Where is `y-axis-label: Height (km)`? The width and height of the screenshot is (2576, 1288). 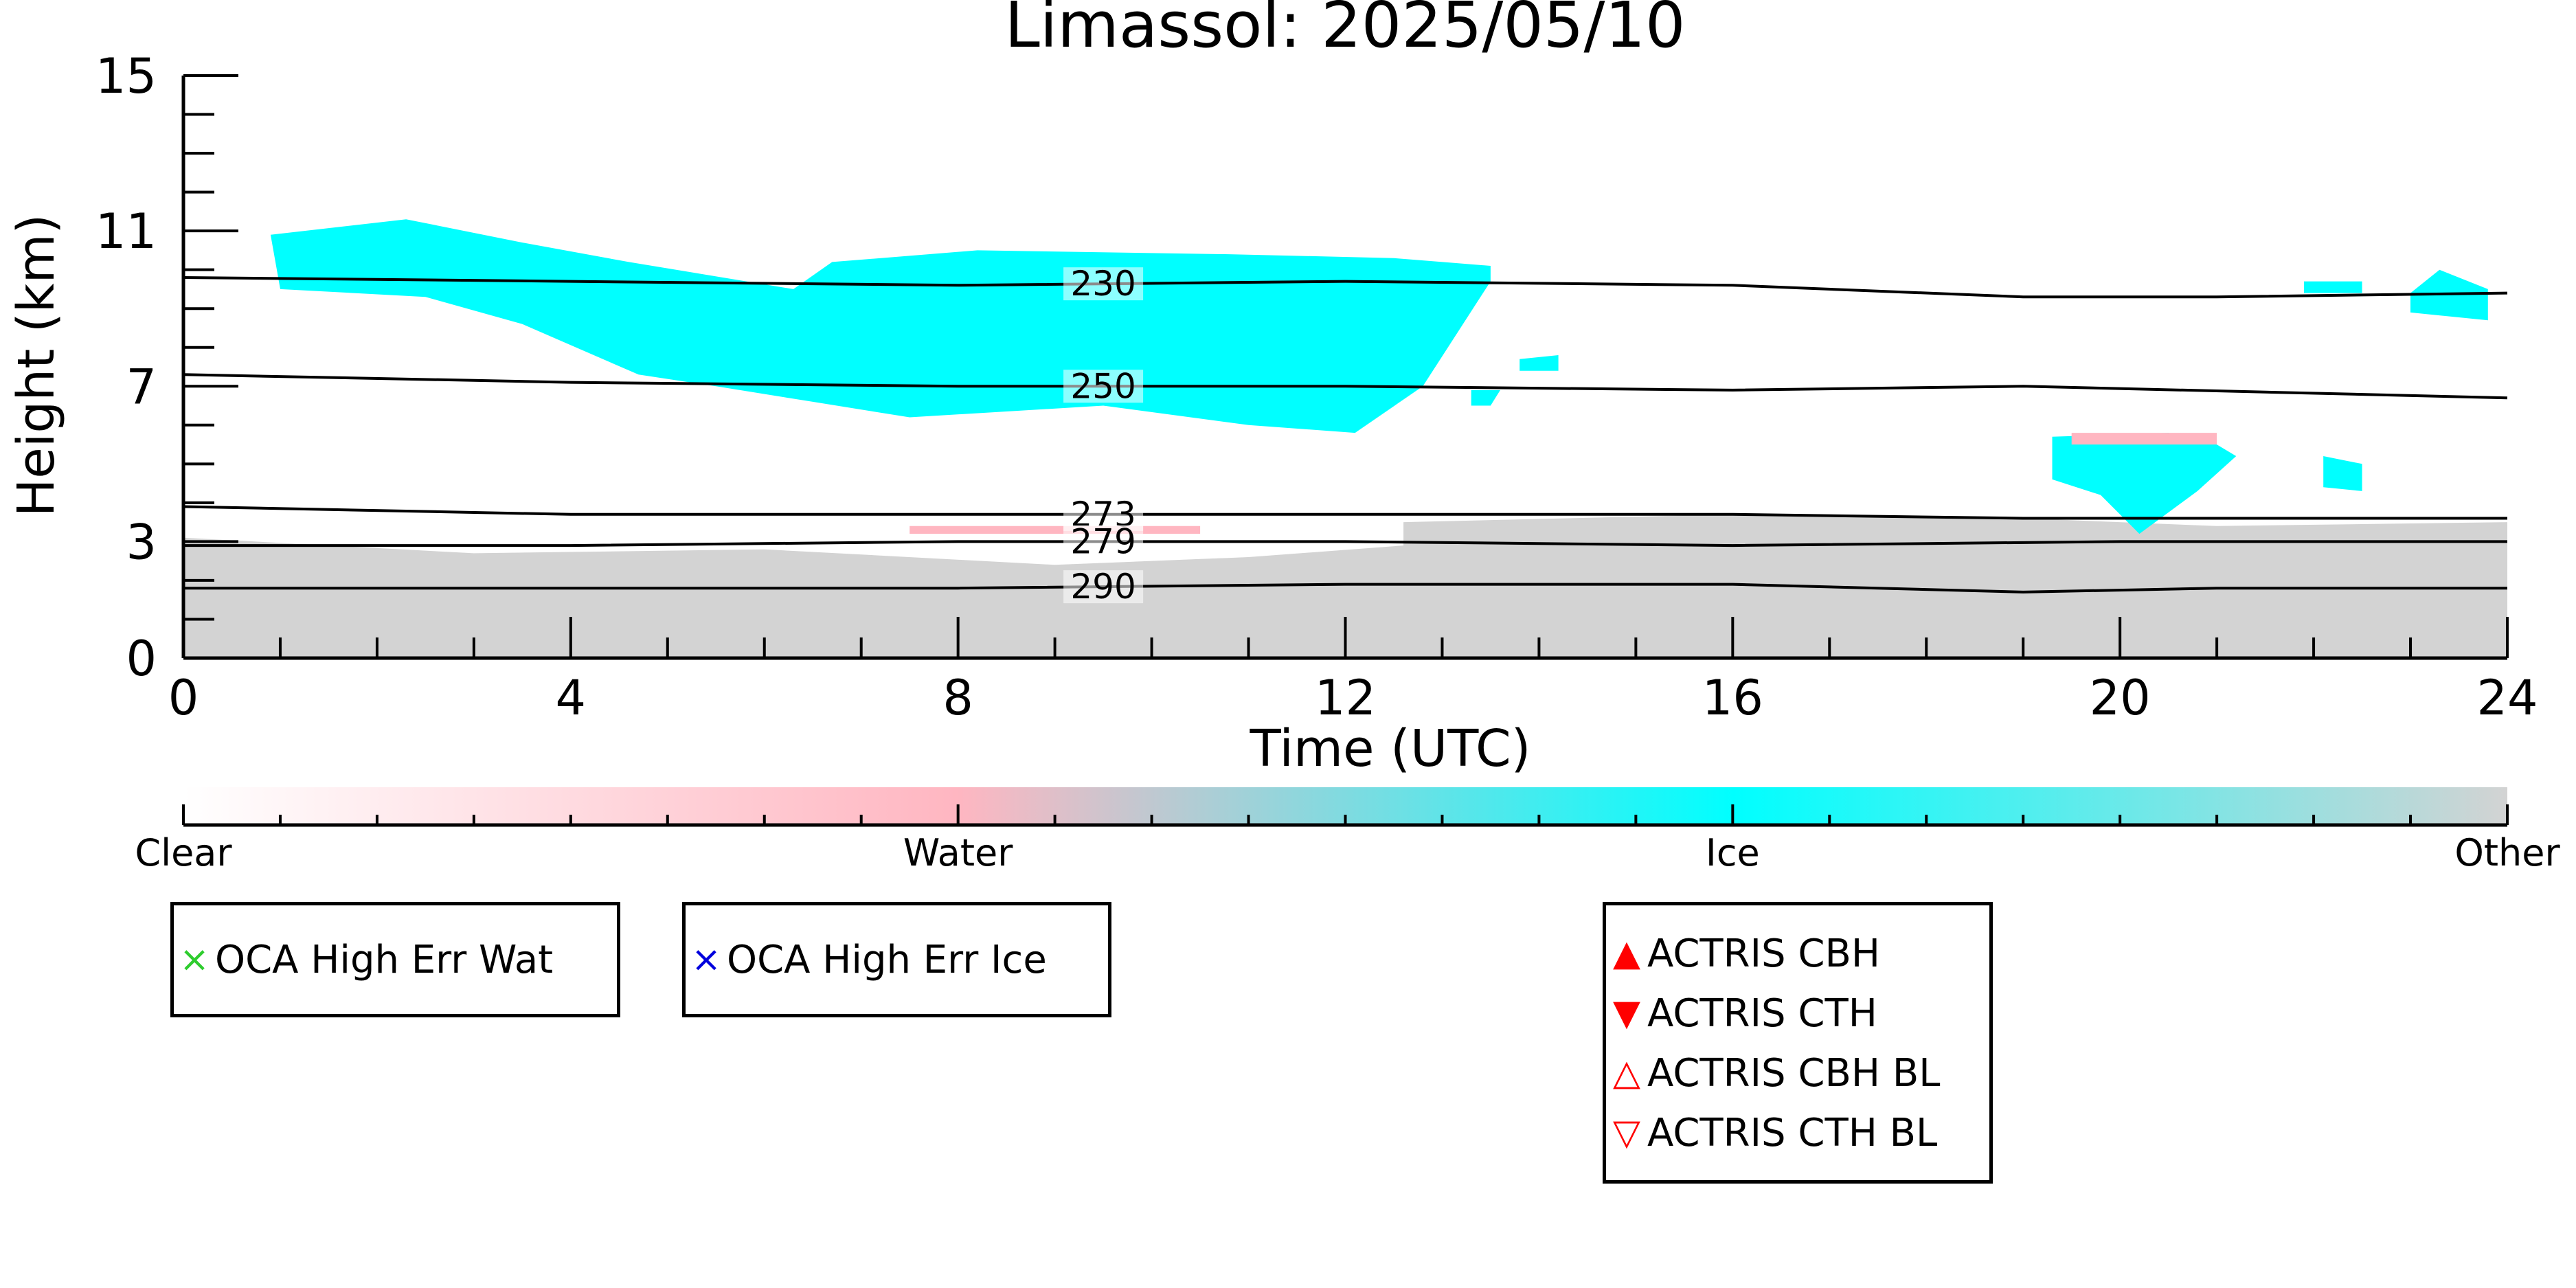 y-axis-label: Height (km) is located at coordinates (36, 365).